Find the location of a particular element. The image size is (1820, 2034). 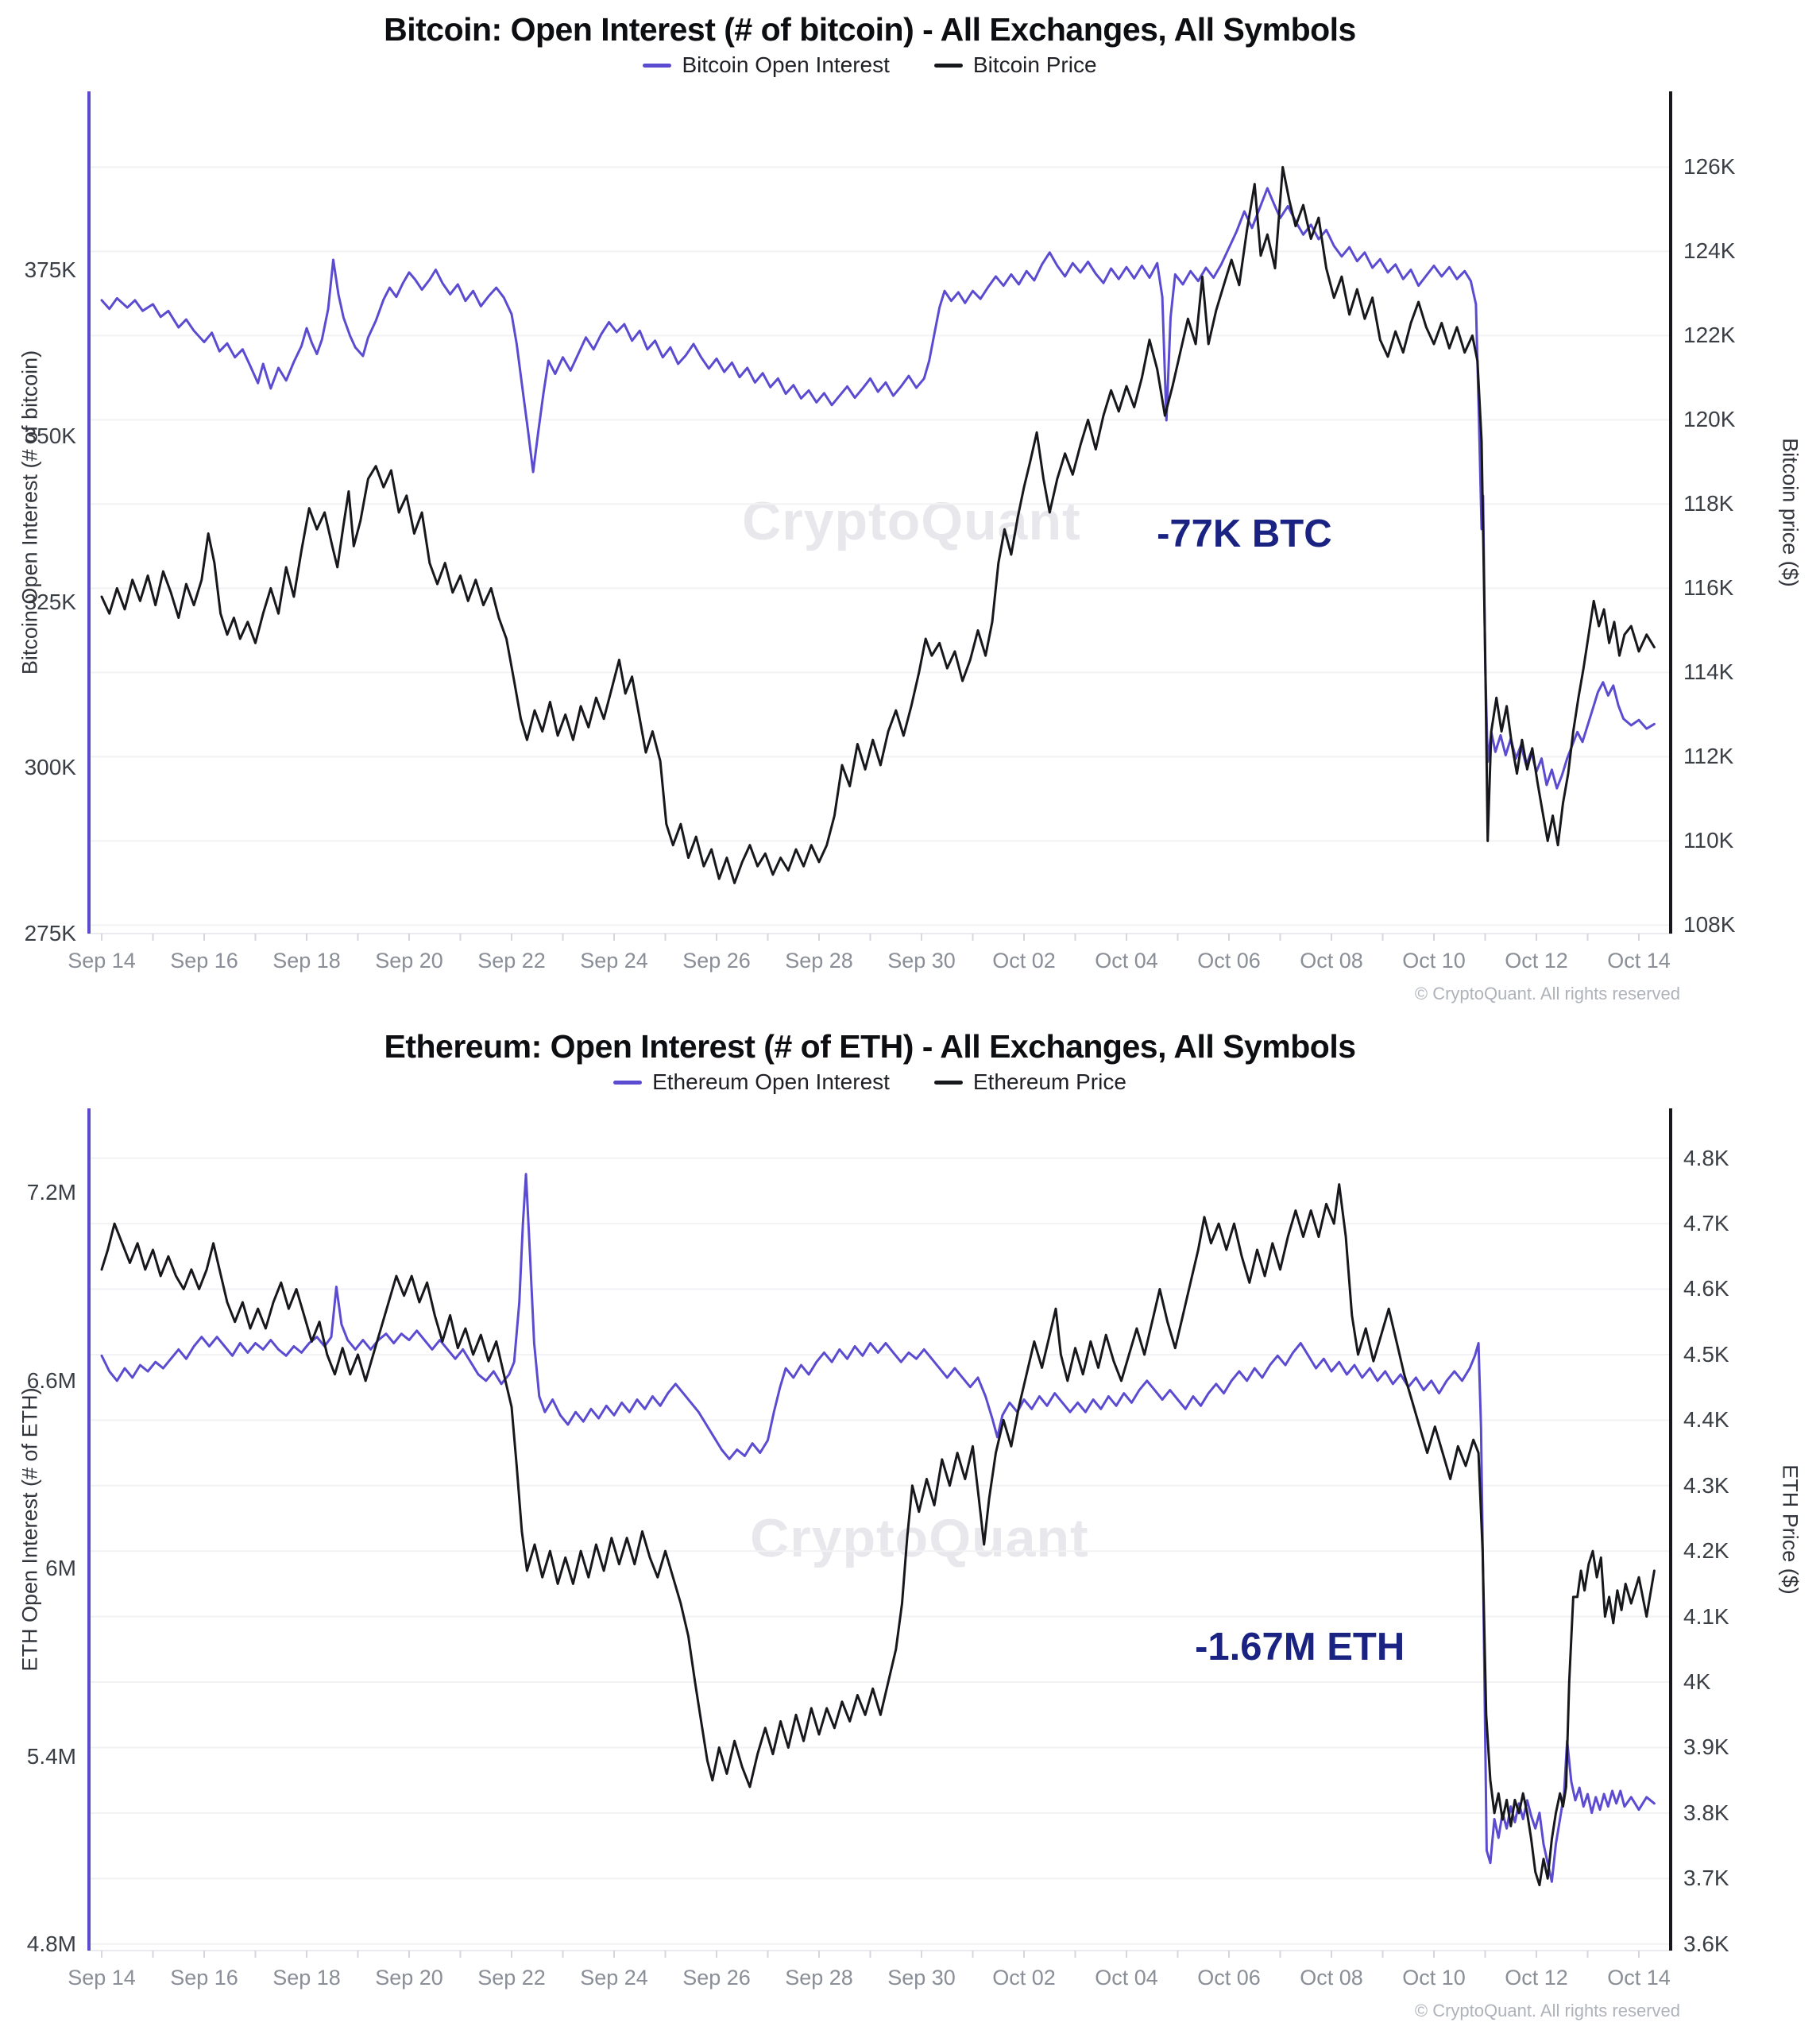

y-axis-label-right: 112K is located at coordinates (1709, 756).